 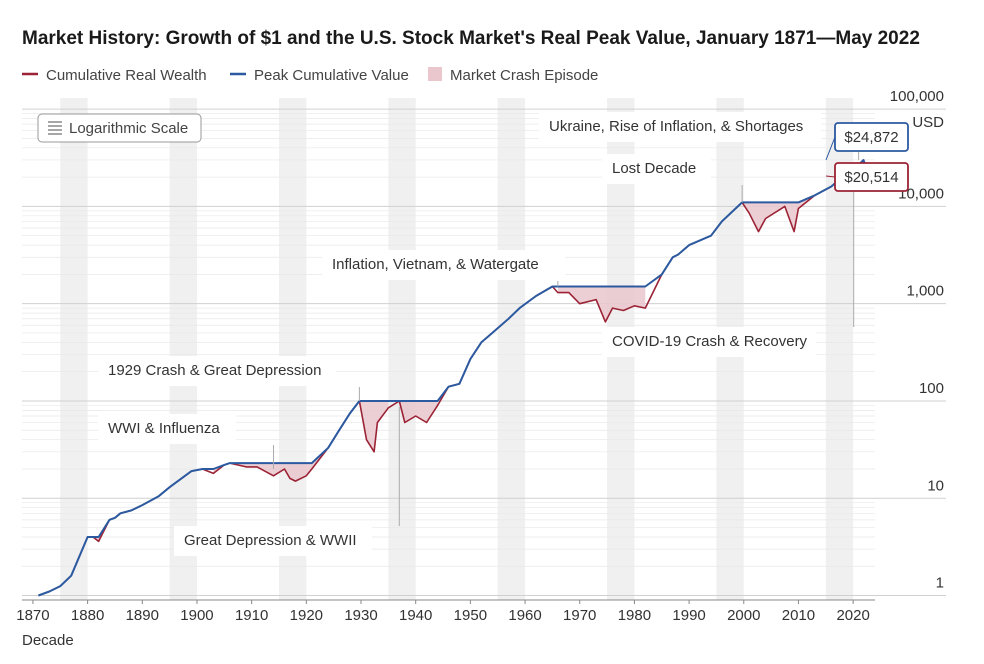 I want to click on legend-label-real-wealth: Cumulative Real Wealth, so click(x=126, y=75).